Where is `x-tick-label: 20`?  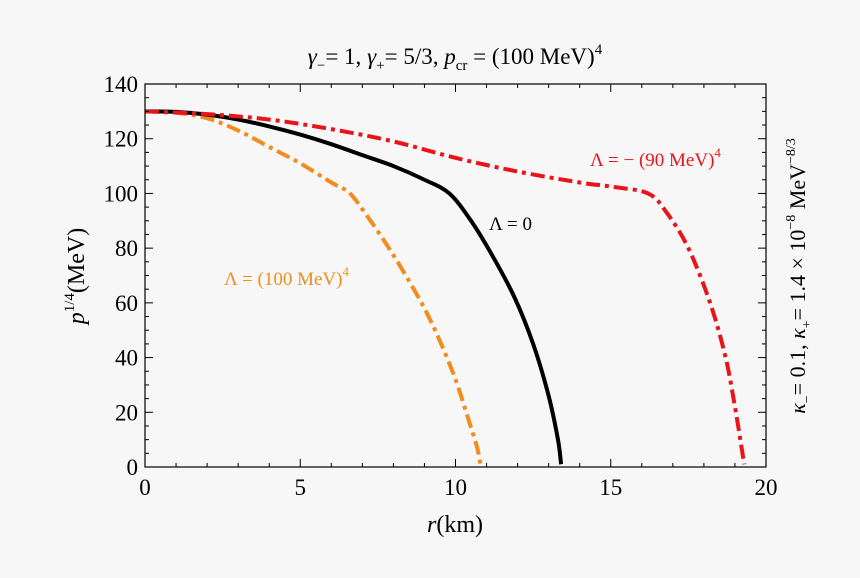 x-tick-label: 20 is located at coordinates (766, 487).